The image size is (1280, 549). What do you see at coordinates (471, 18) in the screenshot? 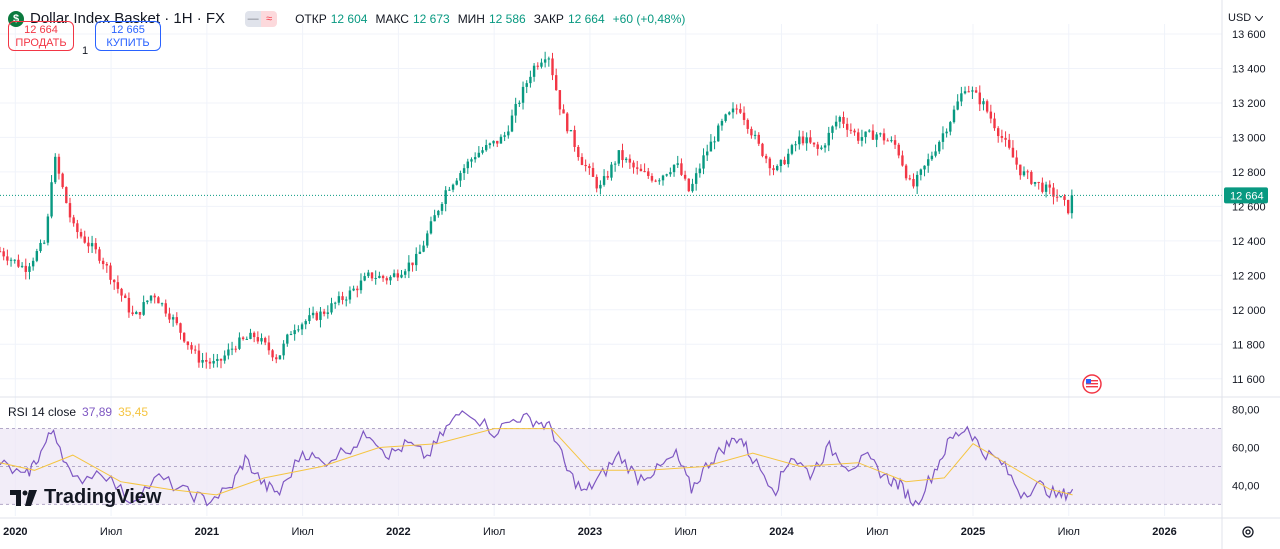
I see `low-label: МИН` at bounding box center [471, 18].